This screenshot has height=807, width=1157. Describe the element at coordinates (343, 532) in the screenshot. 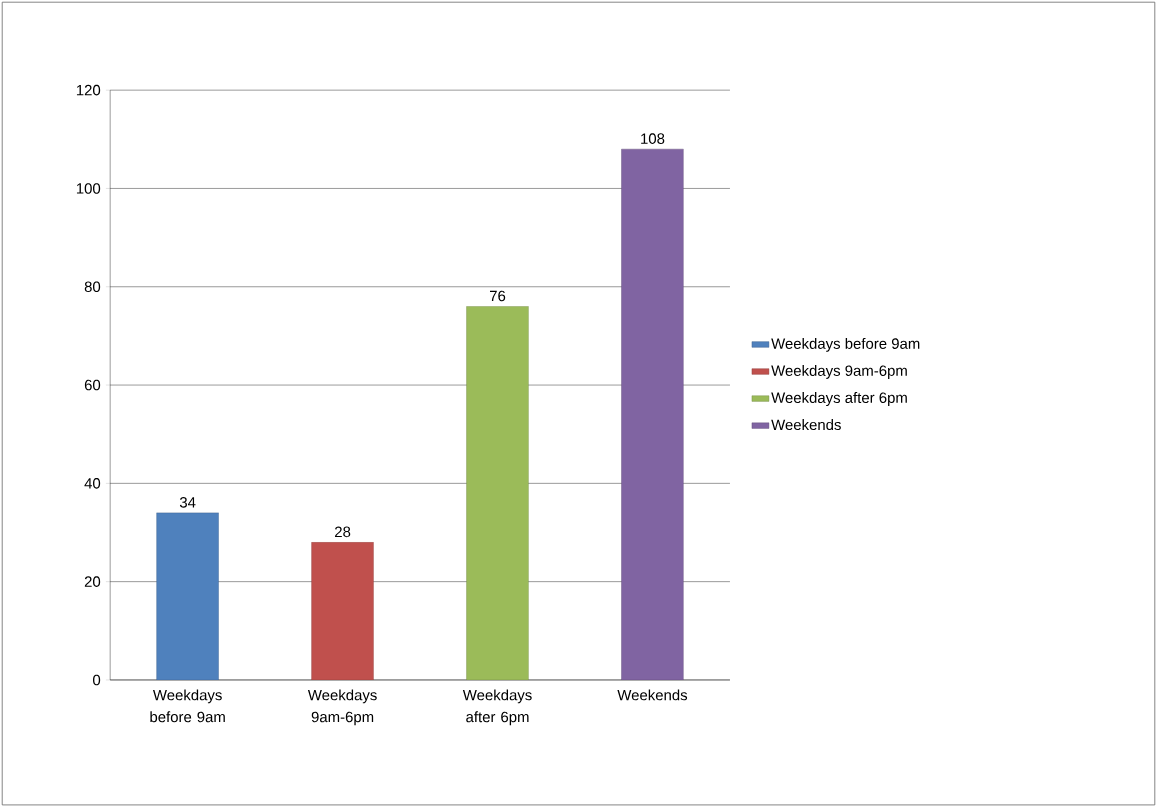

I see `data-label: 28` at that location.